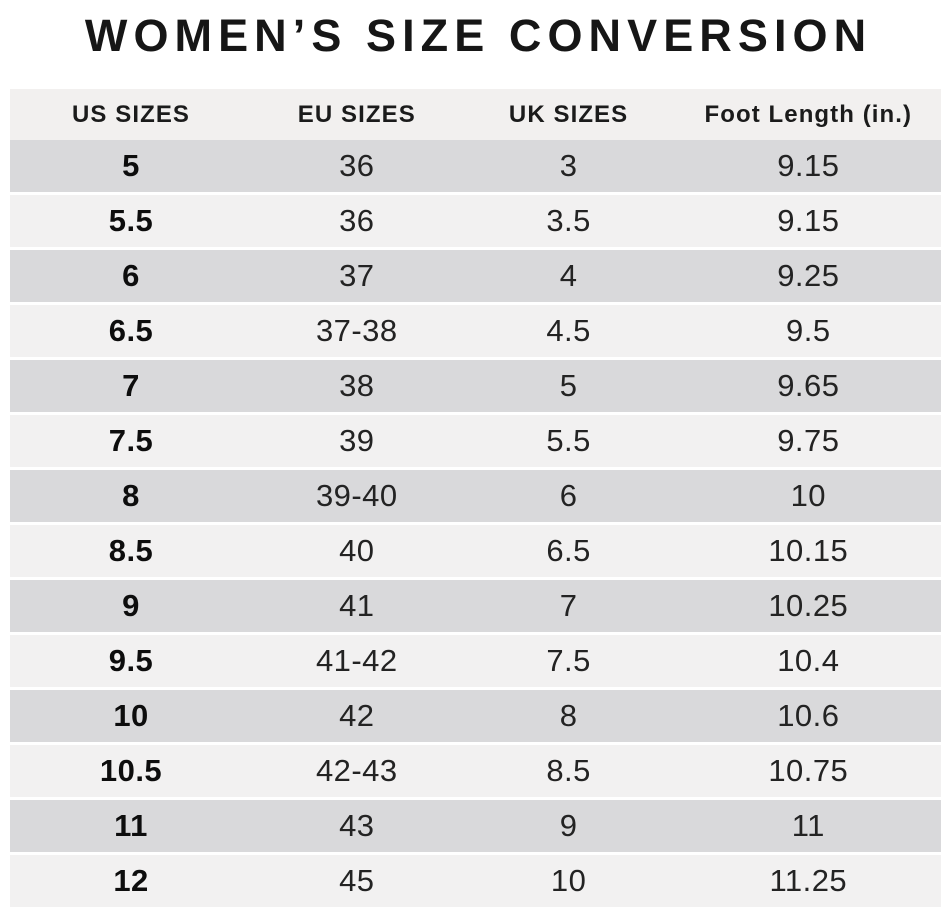 The width and height of the screenshot is (951, 917). What do you see at coordinates (568, 114) in the screenshot?
I see `header-uk-sizes: UK SIZES` at bounding box center [568, 114].